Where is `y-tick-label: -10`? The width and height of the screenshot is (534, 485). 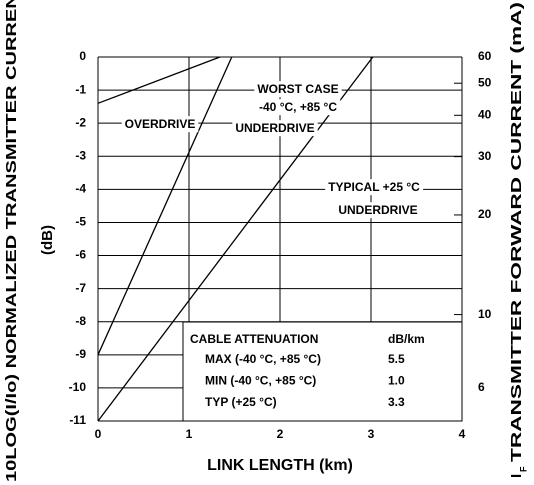 y-tick-label: -10 is located at coordinates (78, 387).